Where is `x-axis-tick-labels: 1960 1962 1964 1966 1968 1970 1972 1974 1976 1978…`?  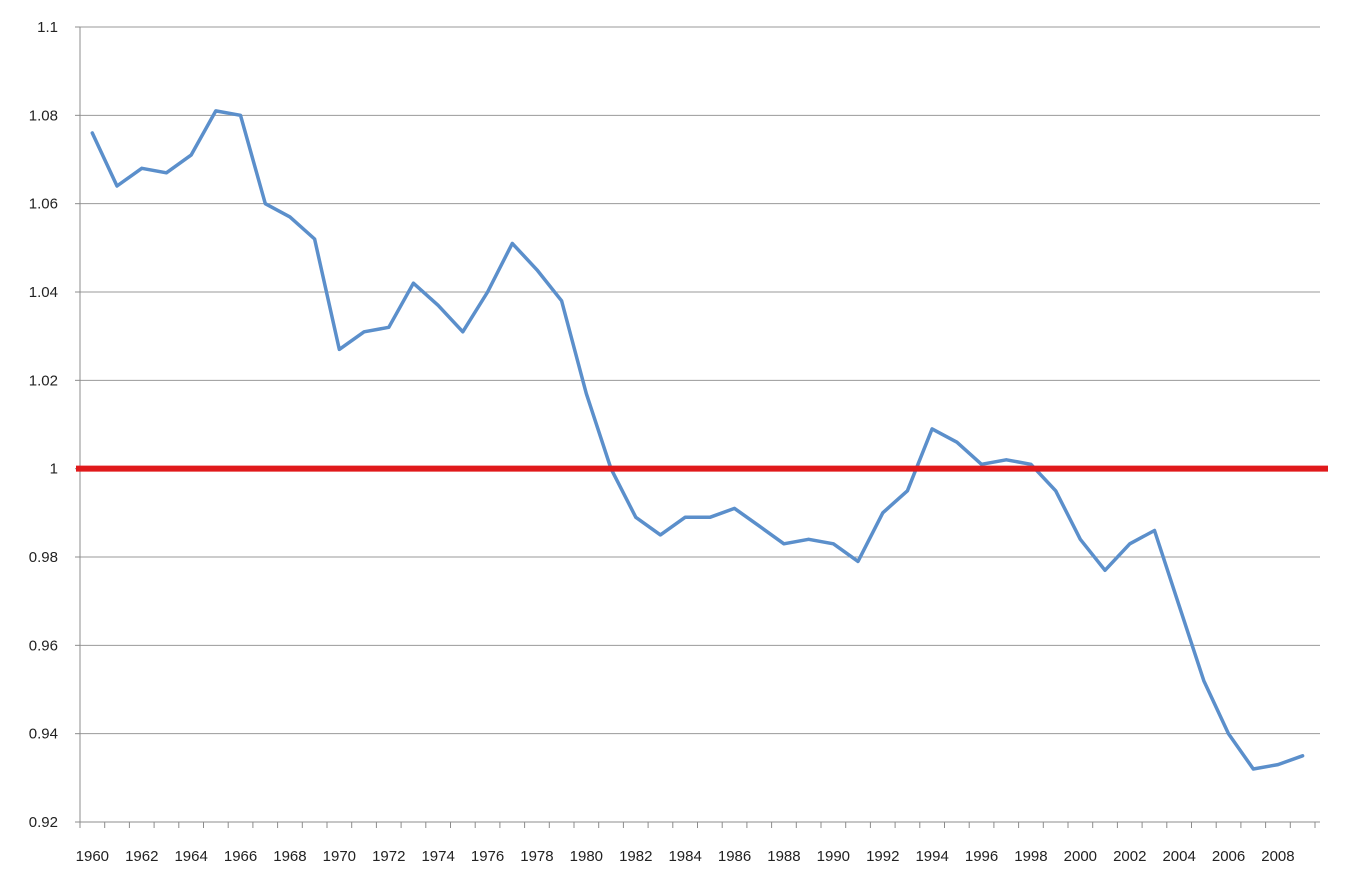
x-axis-tick-labels: 1960 1962 1964 1966 1968 1970 1972 1974 1976 1978… is located at coordinates (685, 856).